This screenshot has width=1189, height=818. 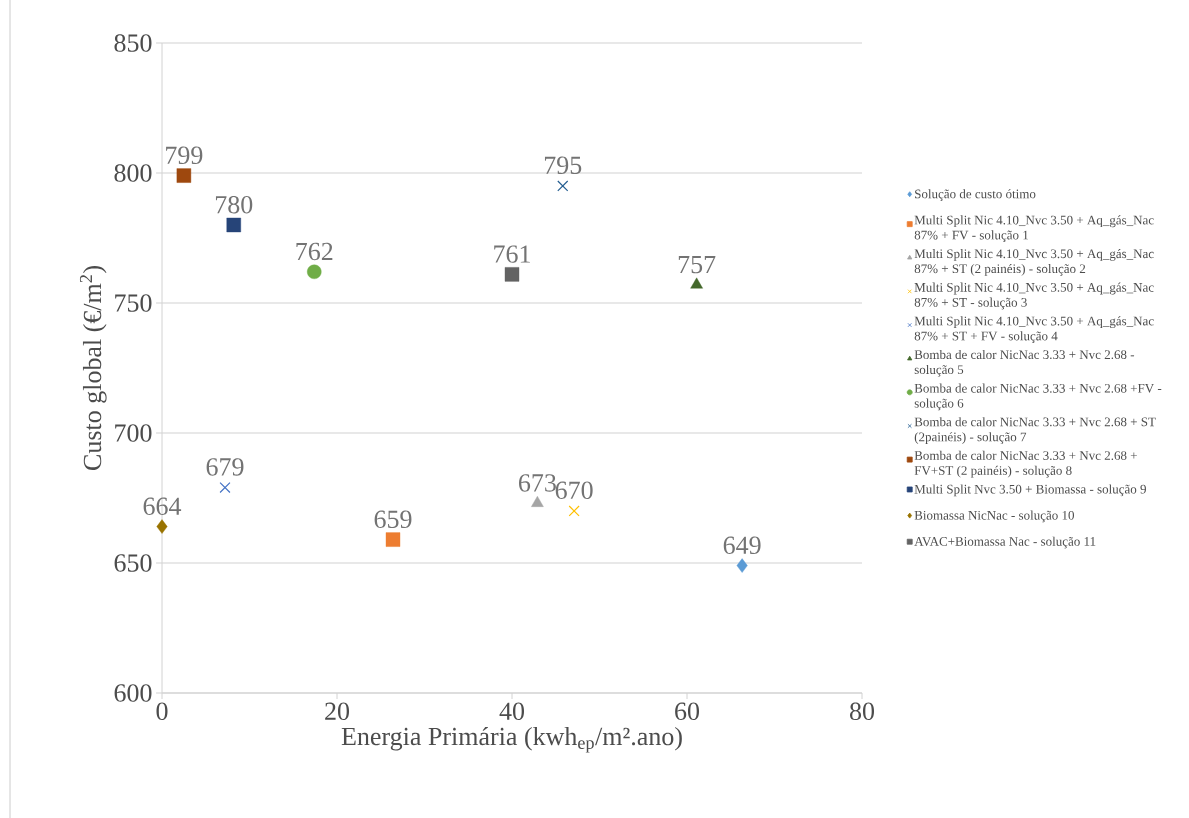 What do you see at coordinates (133, 173) in the screenshot?
I see `y-tick-label: 800` at bounding box center [133, 173].